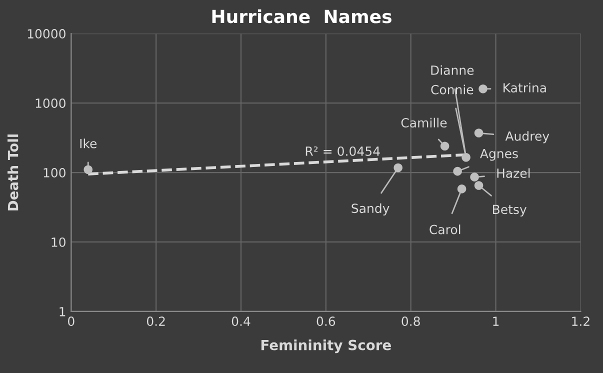  I want to click on annotation: Katrina, so click(525, 87).